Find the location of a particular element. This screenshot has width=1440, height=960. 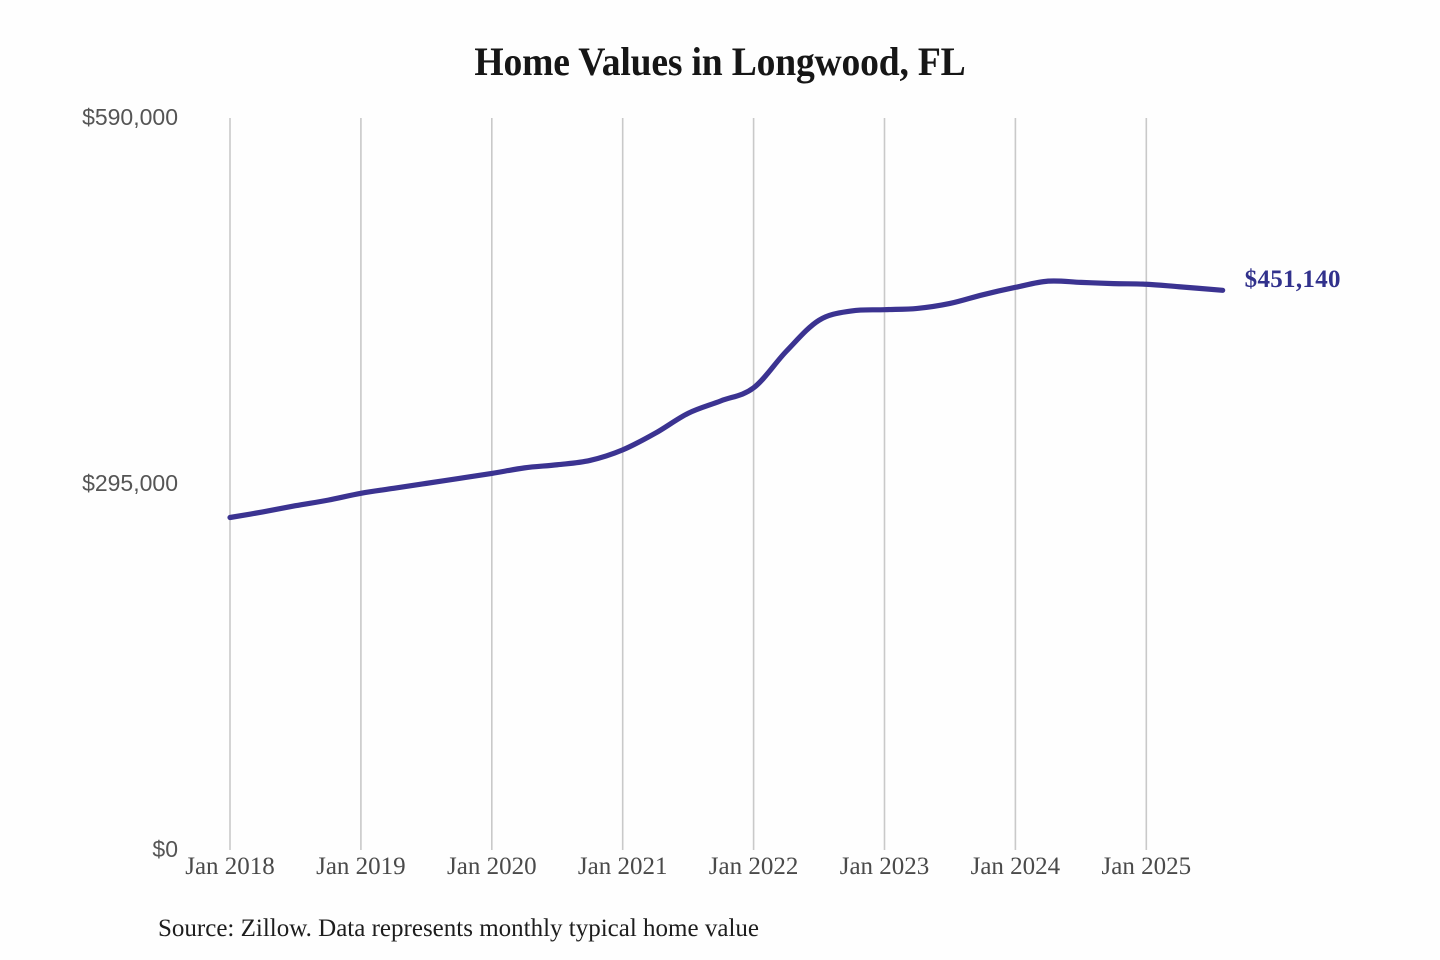

y-axis-tick-labels: $0 $295,000 $590,000 is located at coordinates (89, 480).